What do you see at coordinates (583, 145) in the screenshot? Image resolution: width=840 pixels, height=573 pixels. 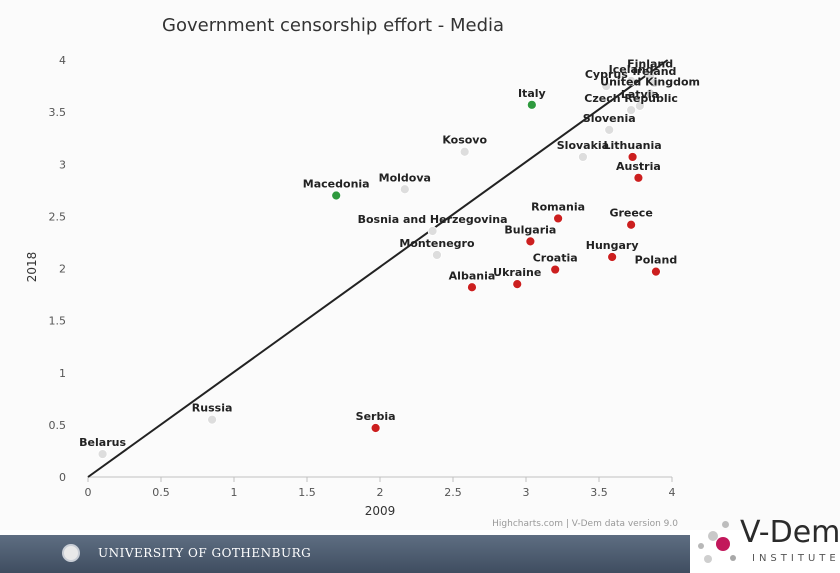 I see `point-label: Slovakia` at bounding box center [583, 145].